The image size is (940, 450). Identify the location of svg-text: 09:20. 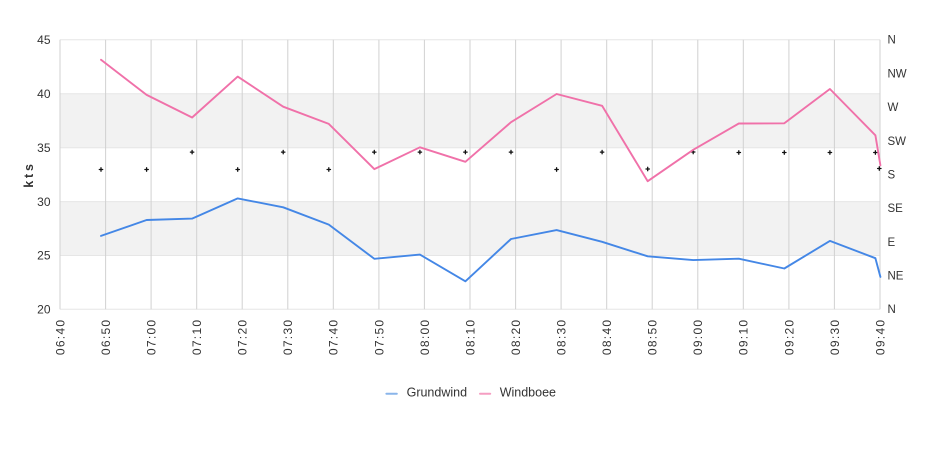
(789, 337).